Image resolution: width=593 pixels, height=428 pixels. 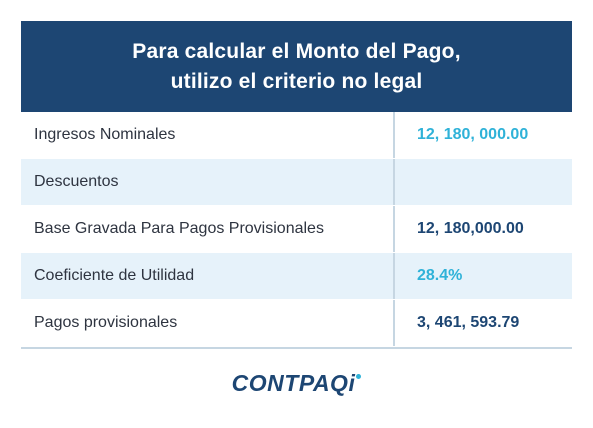 What do you see at coordinates (359, 376) in the screenshot?
I see `logo-dot-icon` at bounding box center [359, 376].